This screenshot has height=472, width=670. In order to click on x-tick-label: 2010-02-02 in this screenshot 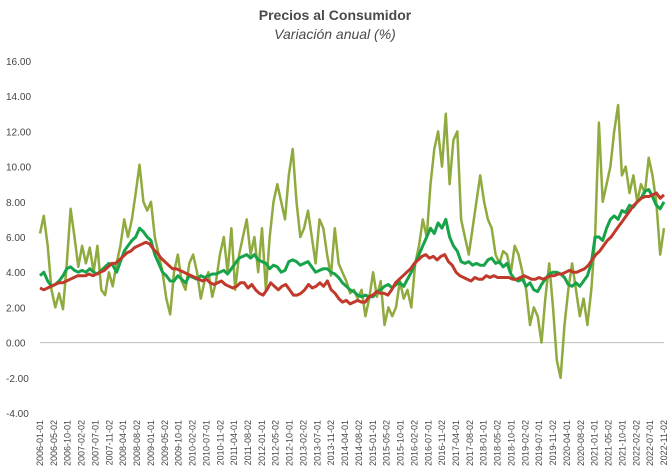, I will do `click(193, 443)`.